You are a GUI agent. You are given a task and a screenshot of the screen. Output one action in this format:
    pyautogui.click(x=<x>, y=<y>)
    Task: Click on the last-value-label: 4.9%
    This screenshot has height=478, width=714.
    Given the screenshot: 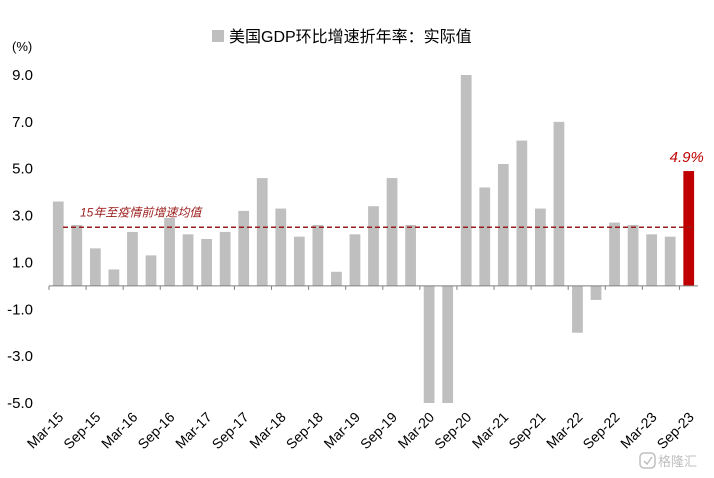 What is the action you would take?
    pyautogui.click(x=687, y=157)
    